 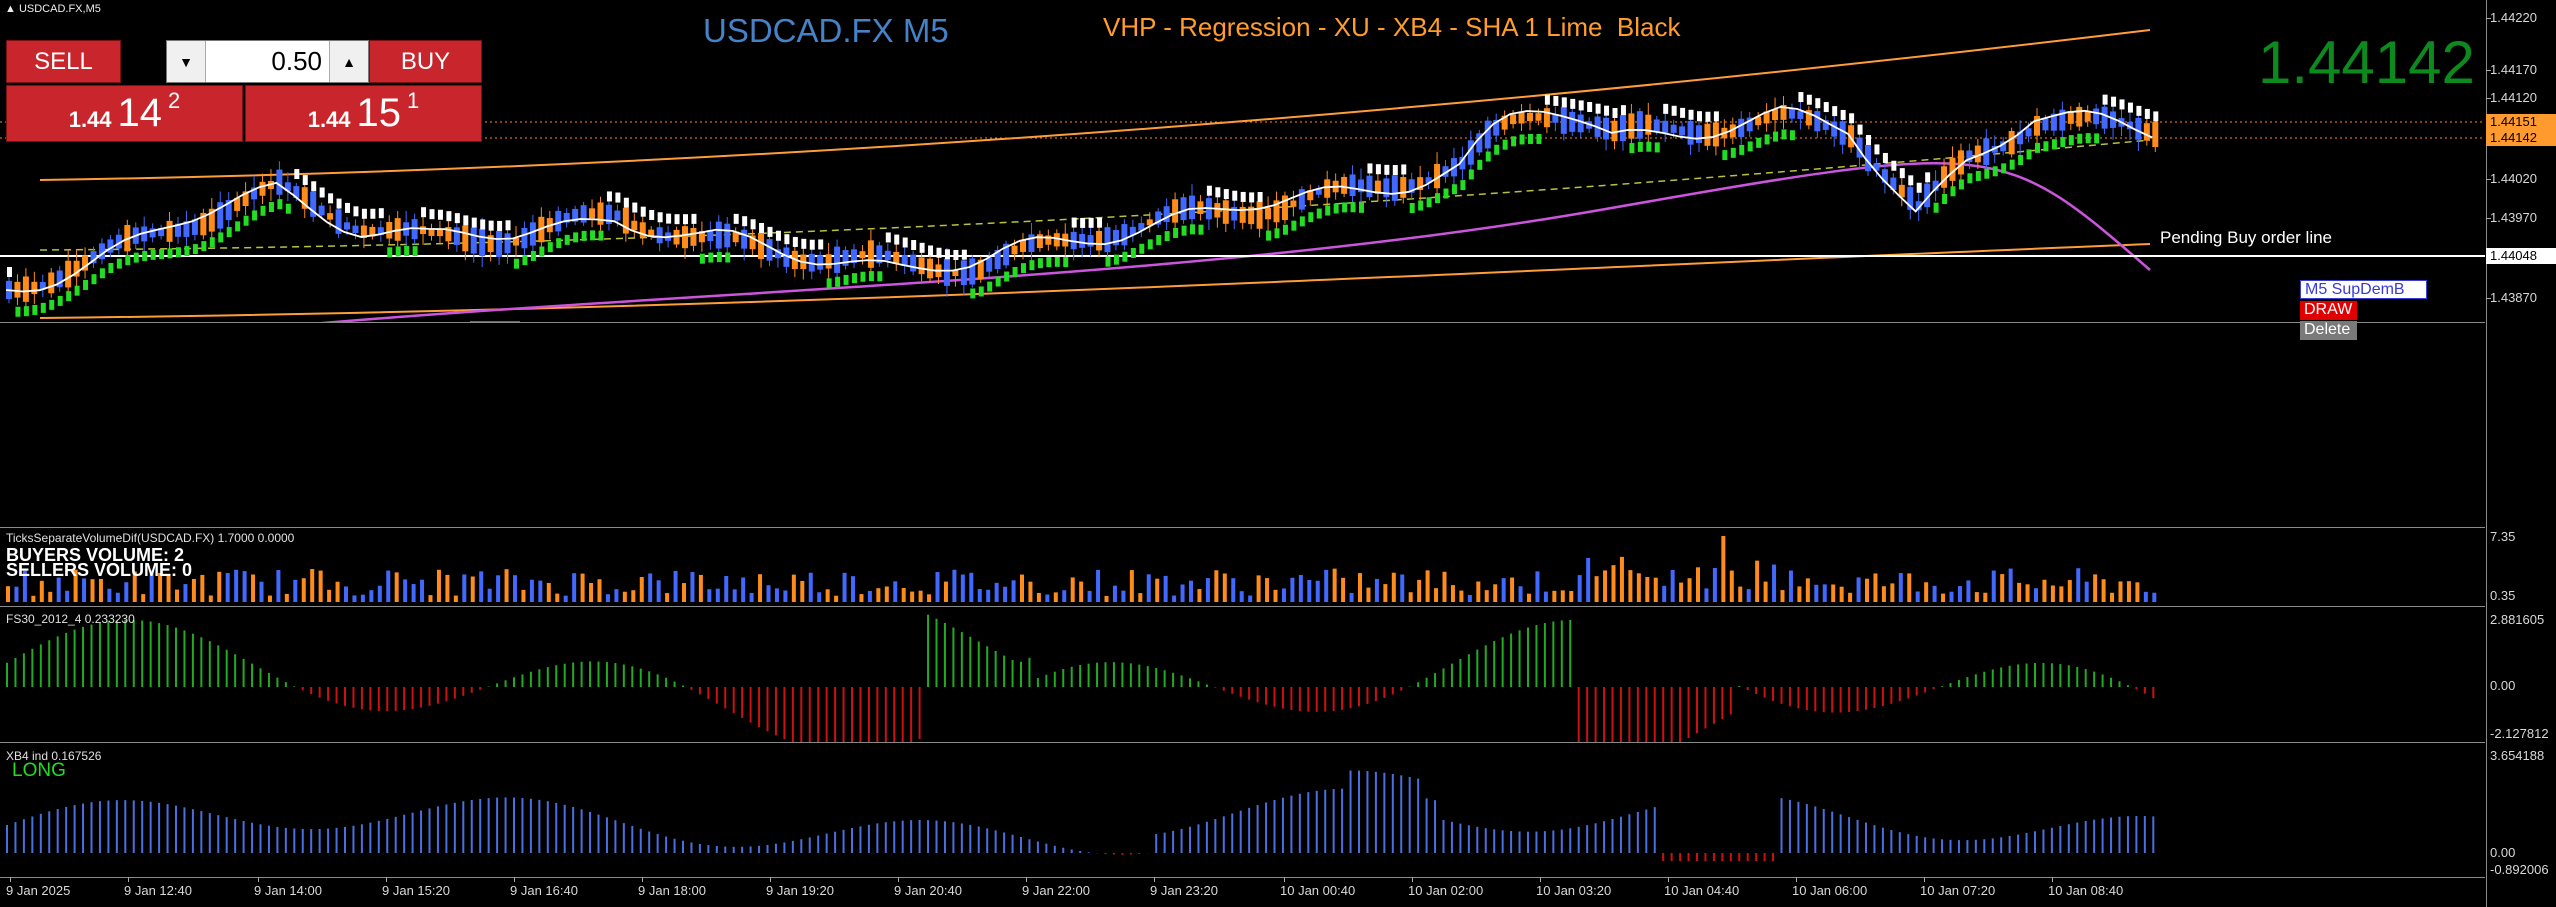 I want to click on lot-decrease-button: ▼, so click(x=186, y=61).